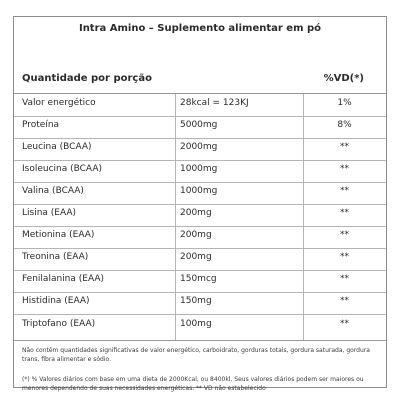 The width and height of the screenshot is (400, 400). I want to click on table-row: Histidina (EAA) 150mg **, so click(200, 303).